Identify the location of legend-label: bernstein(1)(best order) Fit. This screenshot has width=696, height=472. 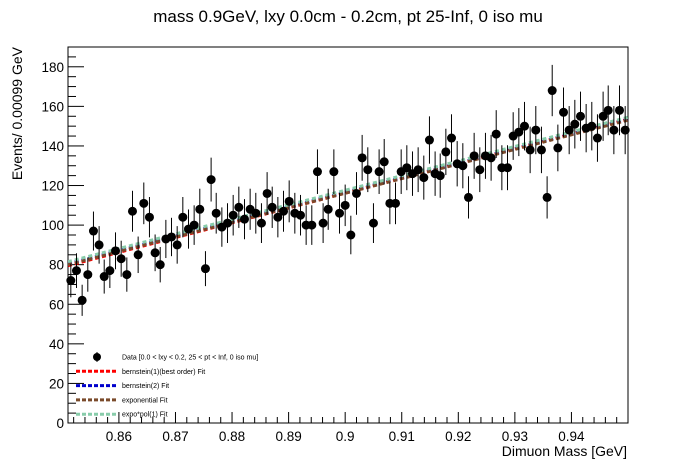
(163, 372).